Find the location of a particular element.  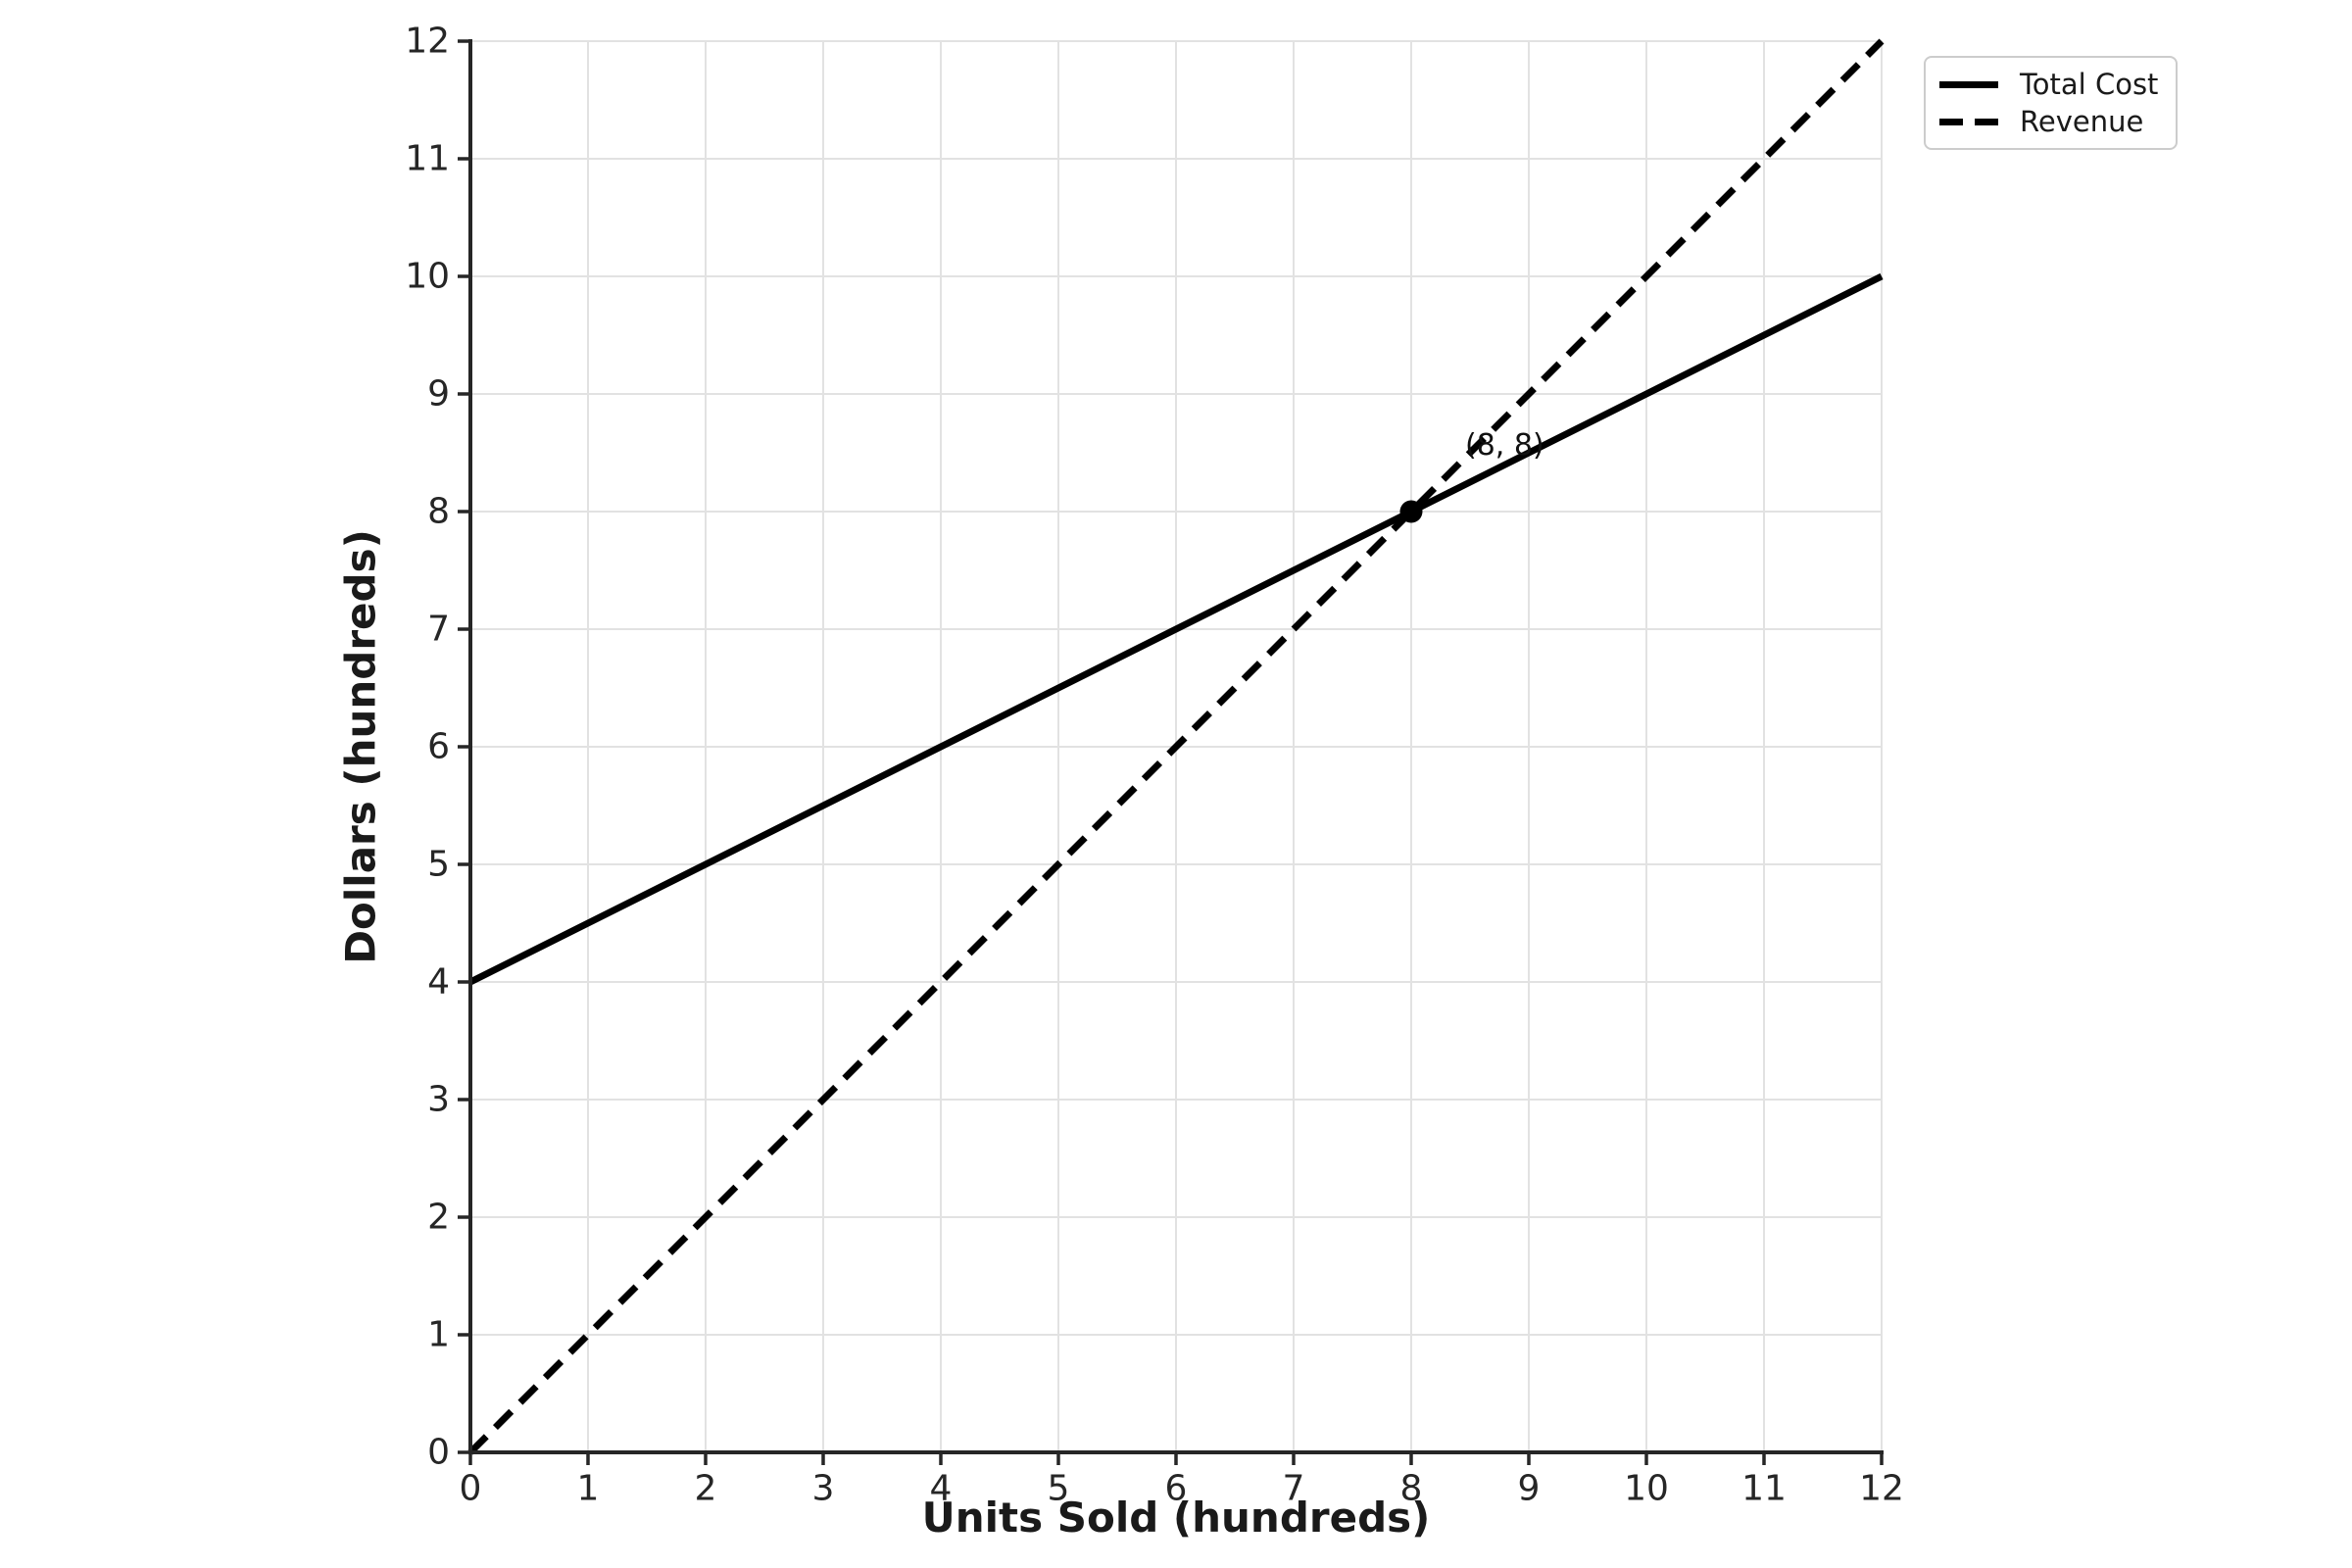

y-tick-label: 6 is located at coordinates (438, 747).